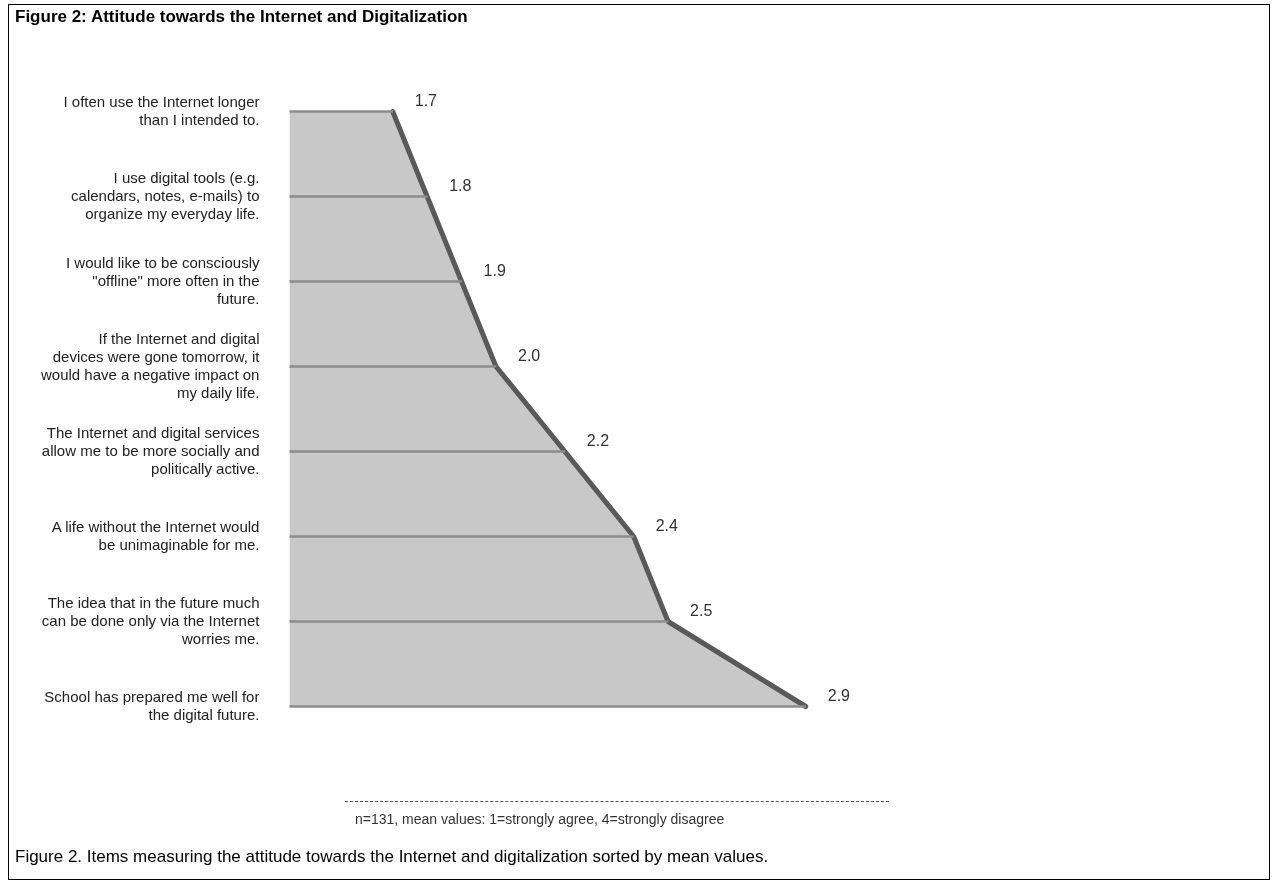  Describe the element at coordinates (161, 110) in the screenshot. I see `y-tick-label: I often use the Internet longer than I intended to.` at that location.